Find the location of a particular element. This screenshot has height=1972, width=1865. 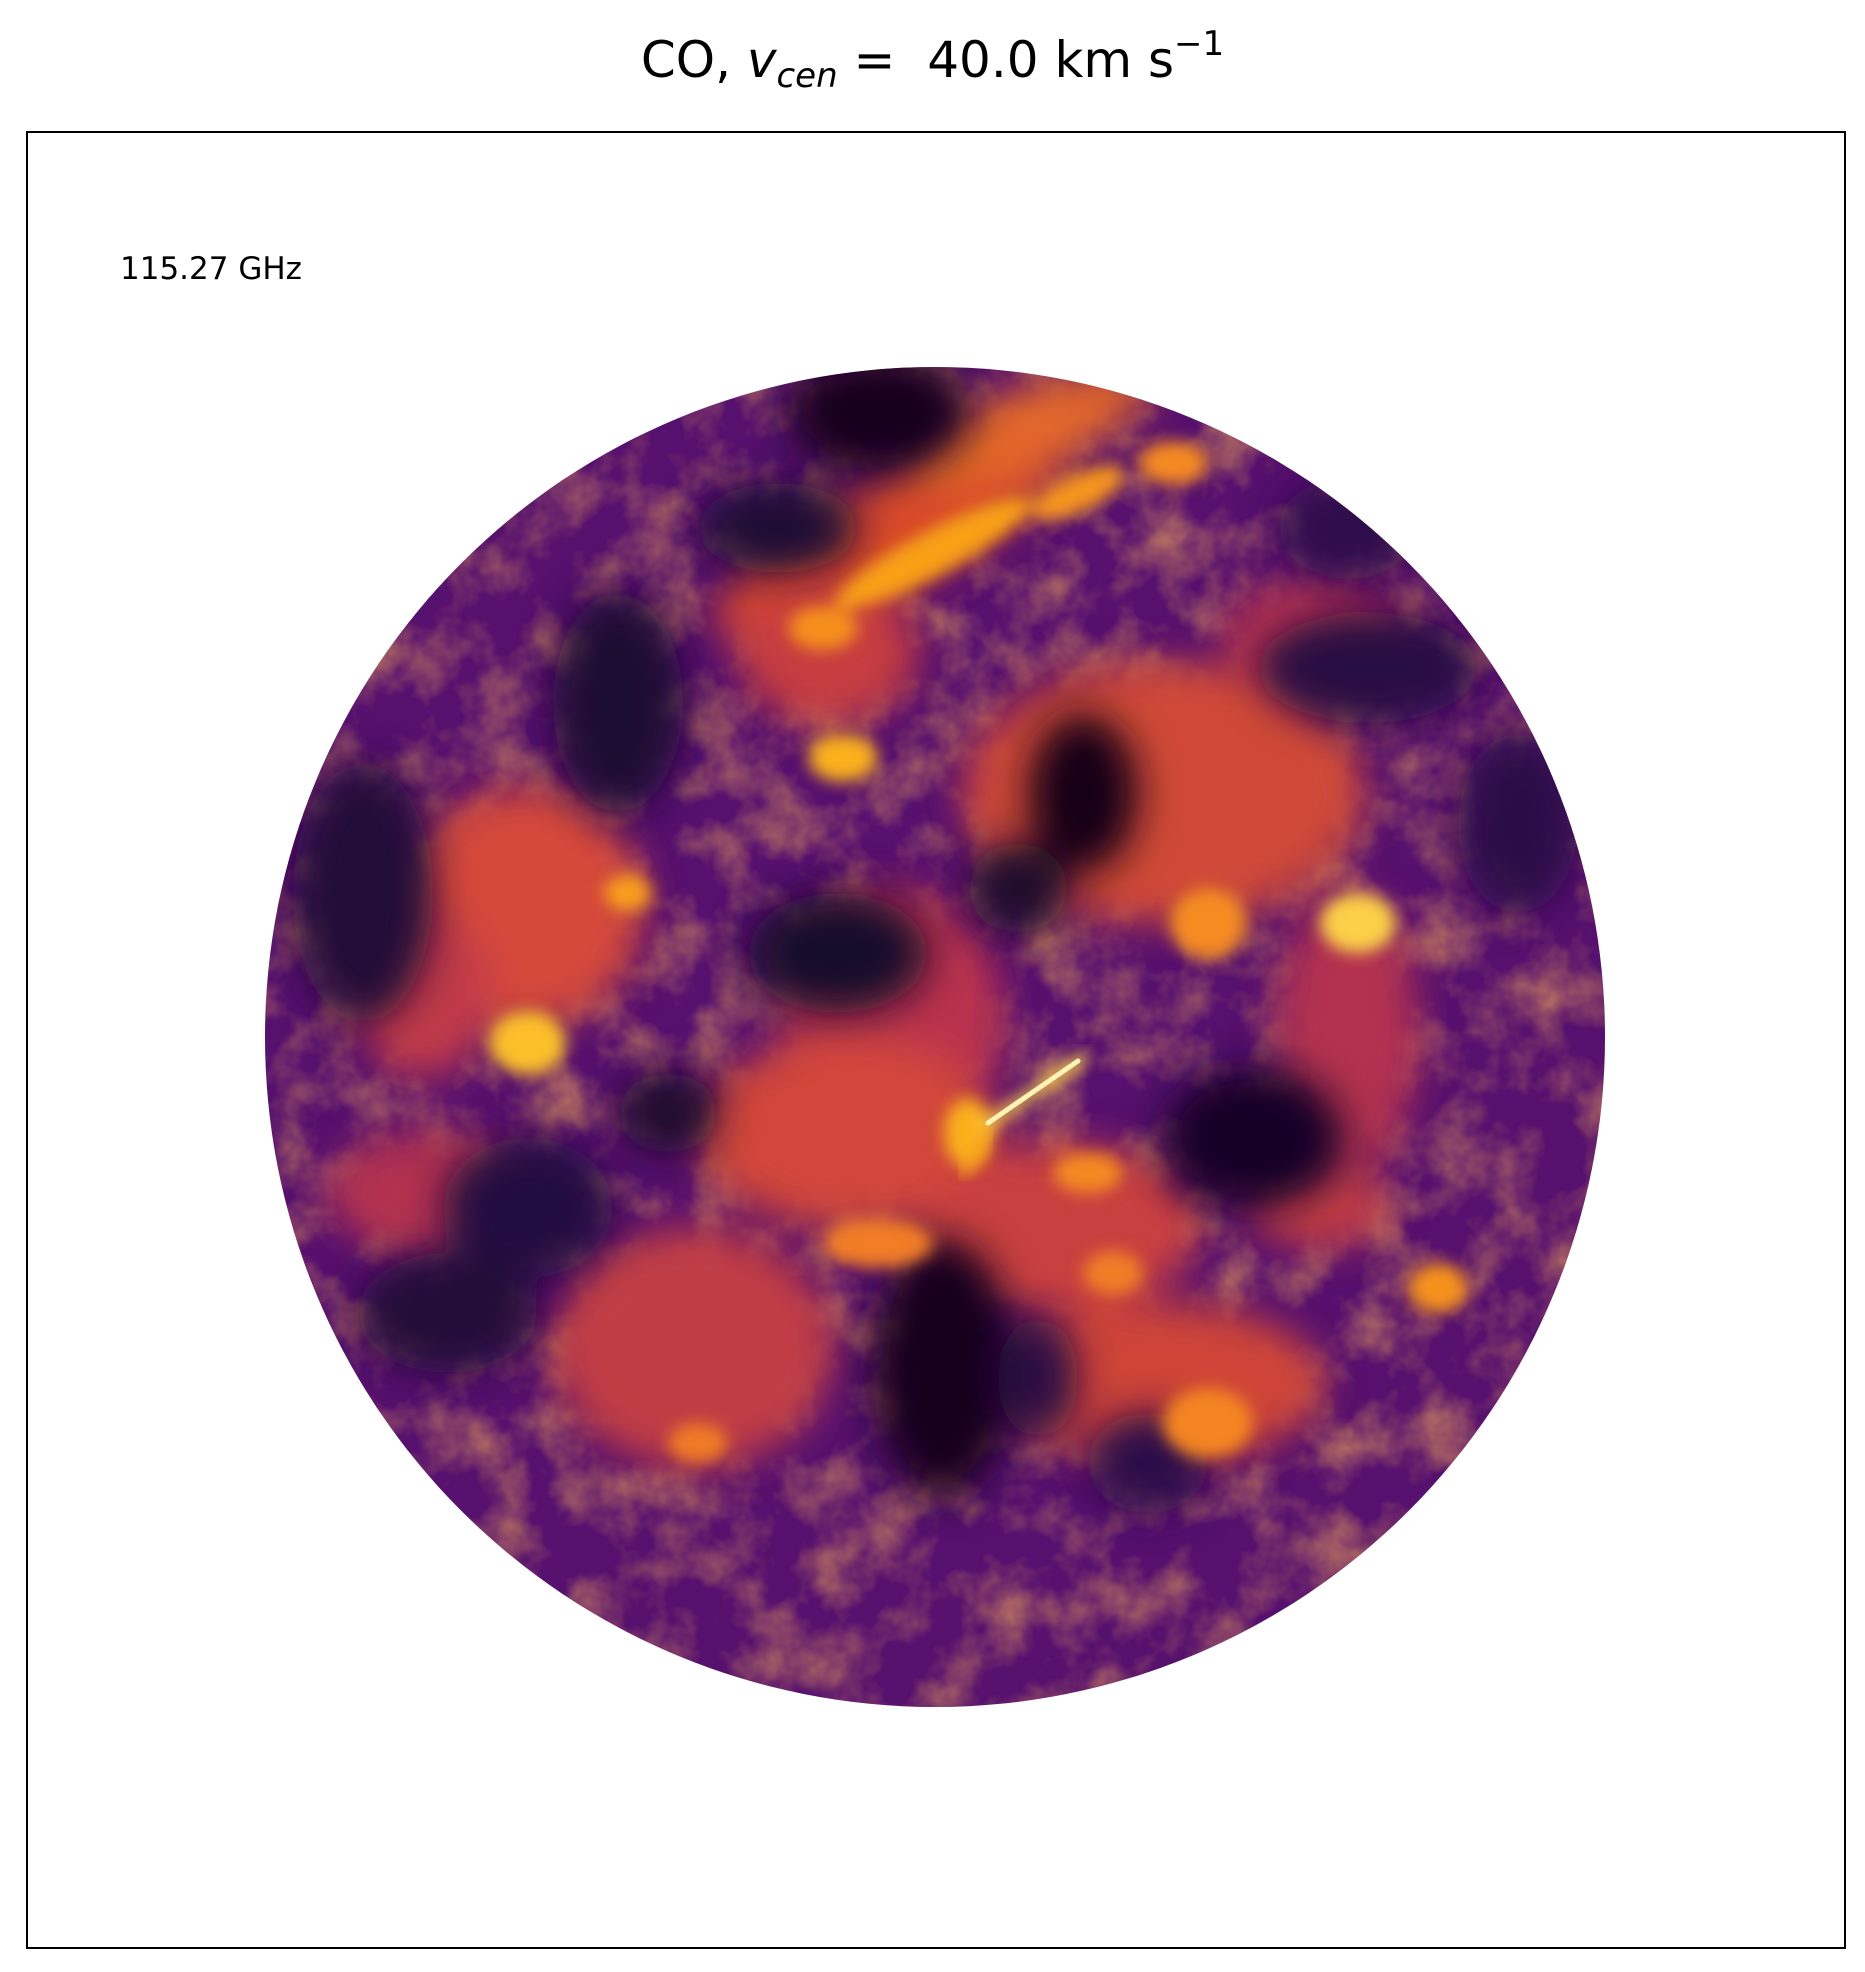

title-velocity-symbol: v is located at coordinates (761, 60).